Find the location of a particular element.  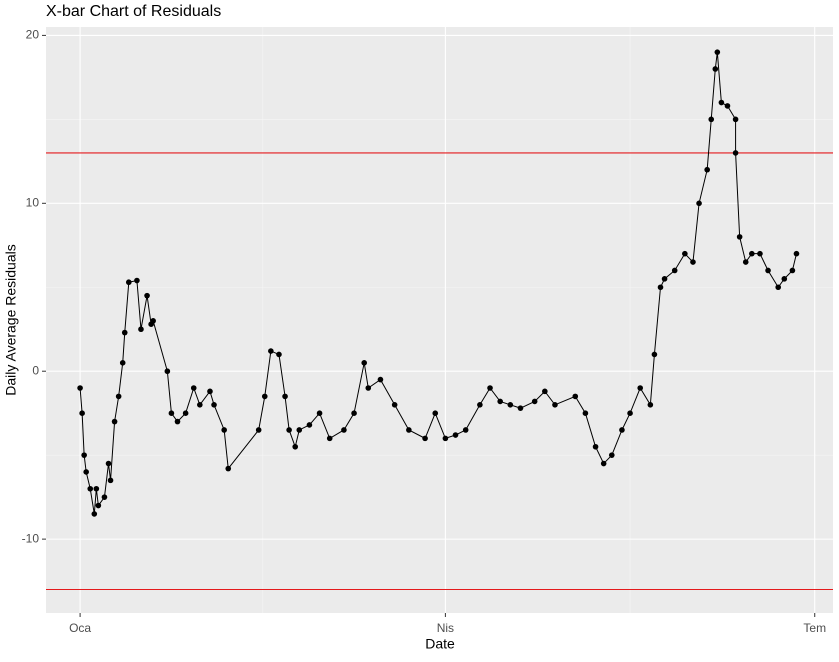

y-axis-label: Daily Average Residuals is located at coordinates (11, 320).